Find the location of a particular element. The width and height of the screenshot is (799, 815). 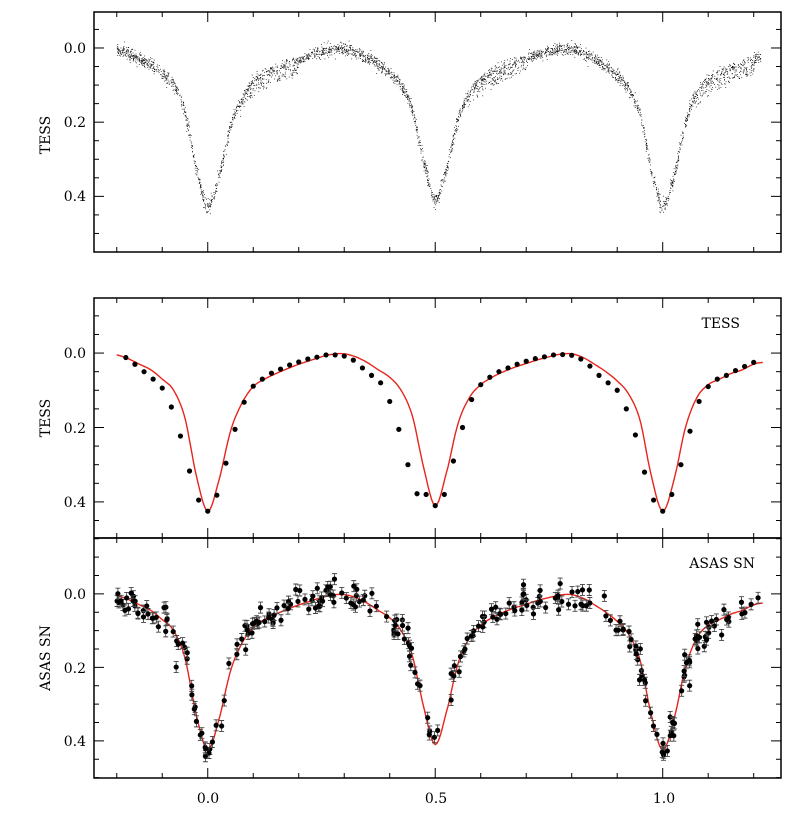

y-tick-label: 0.4 is located at coordinates (75, 197).